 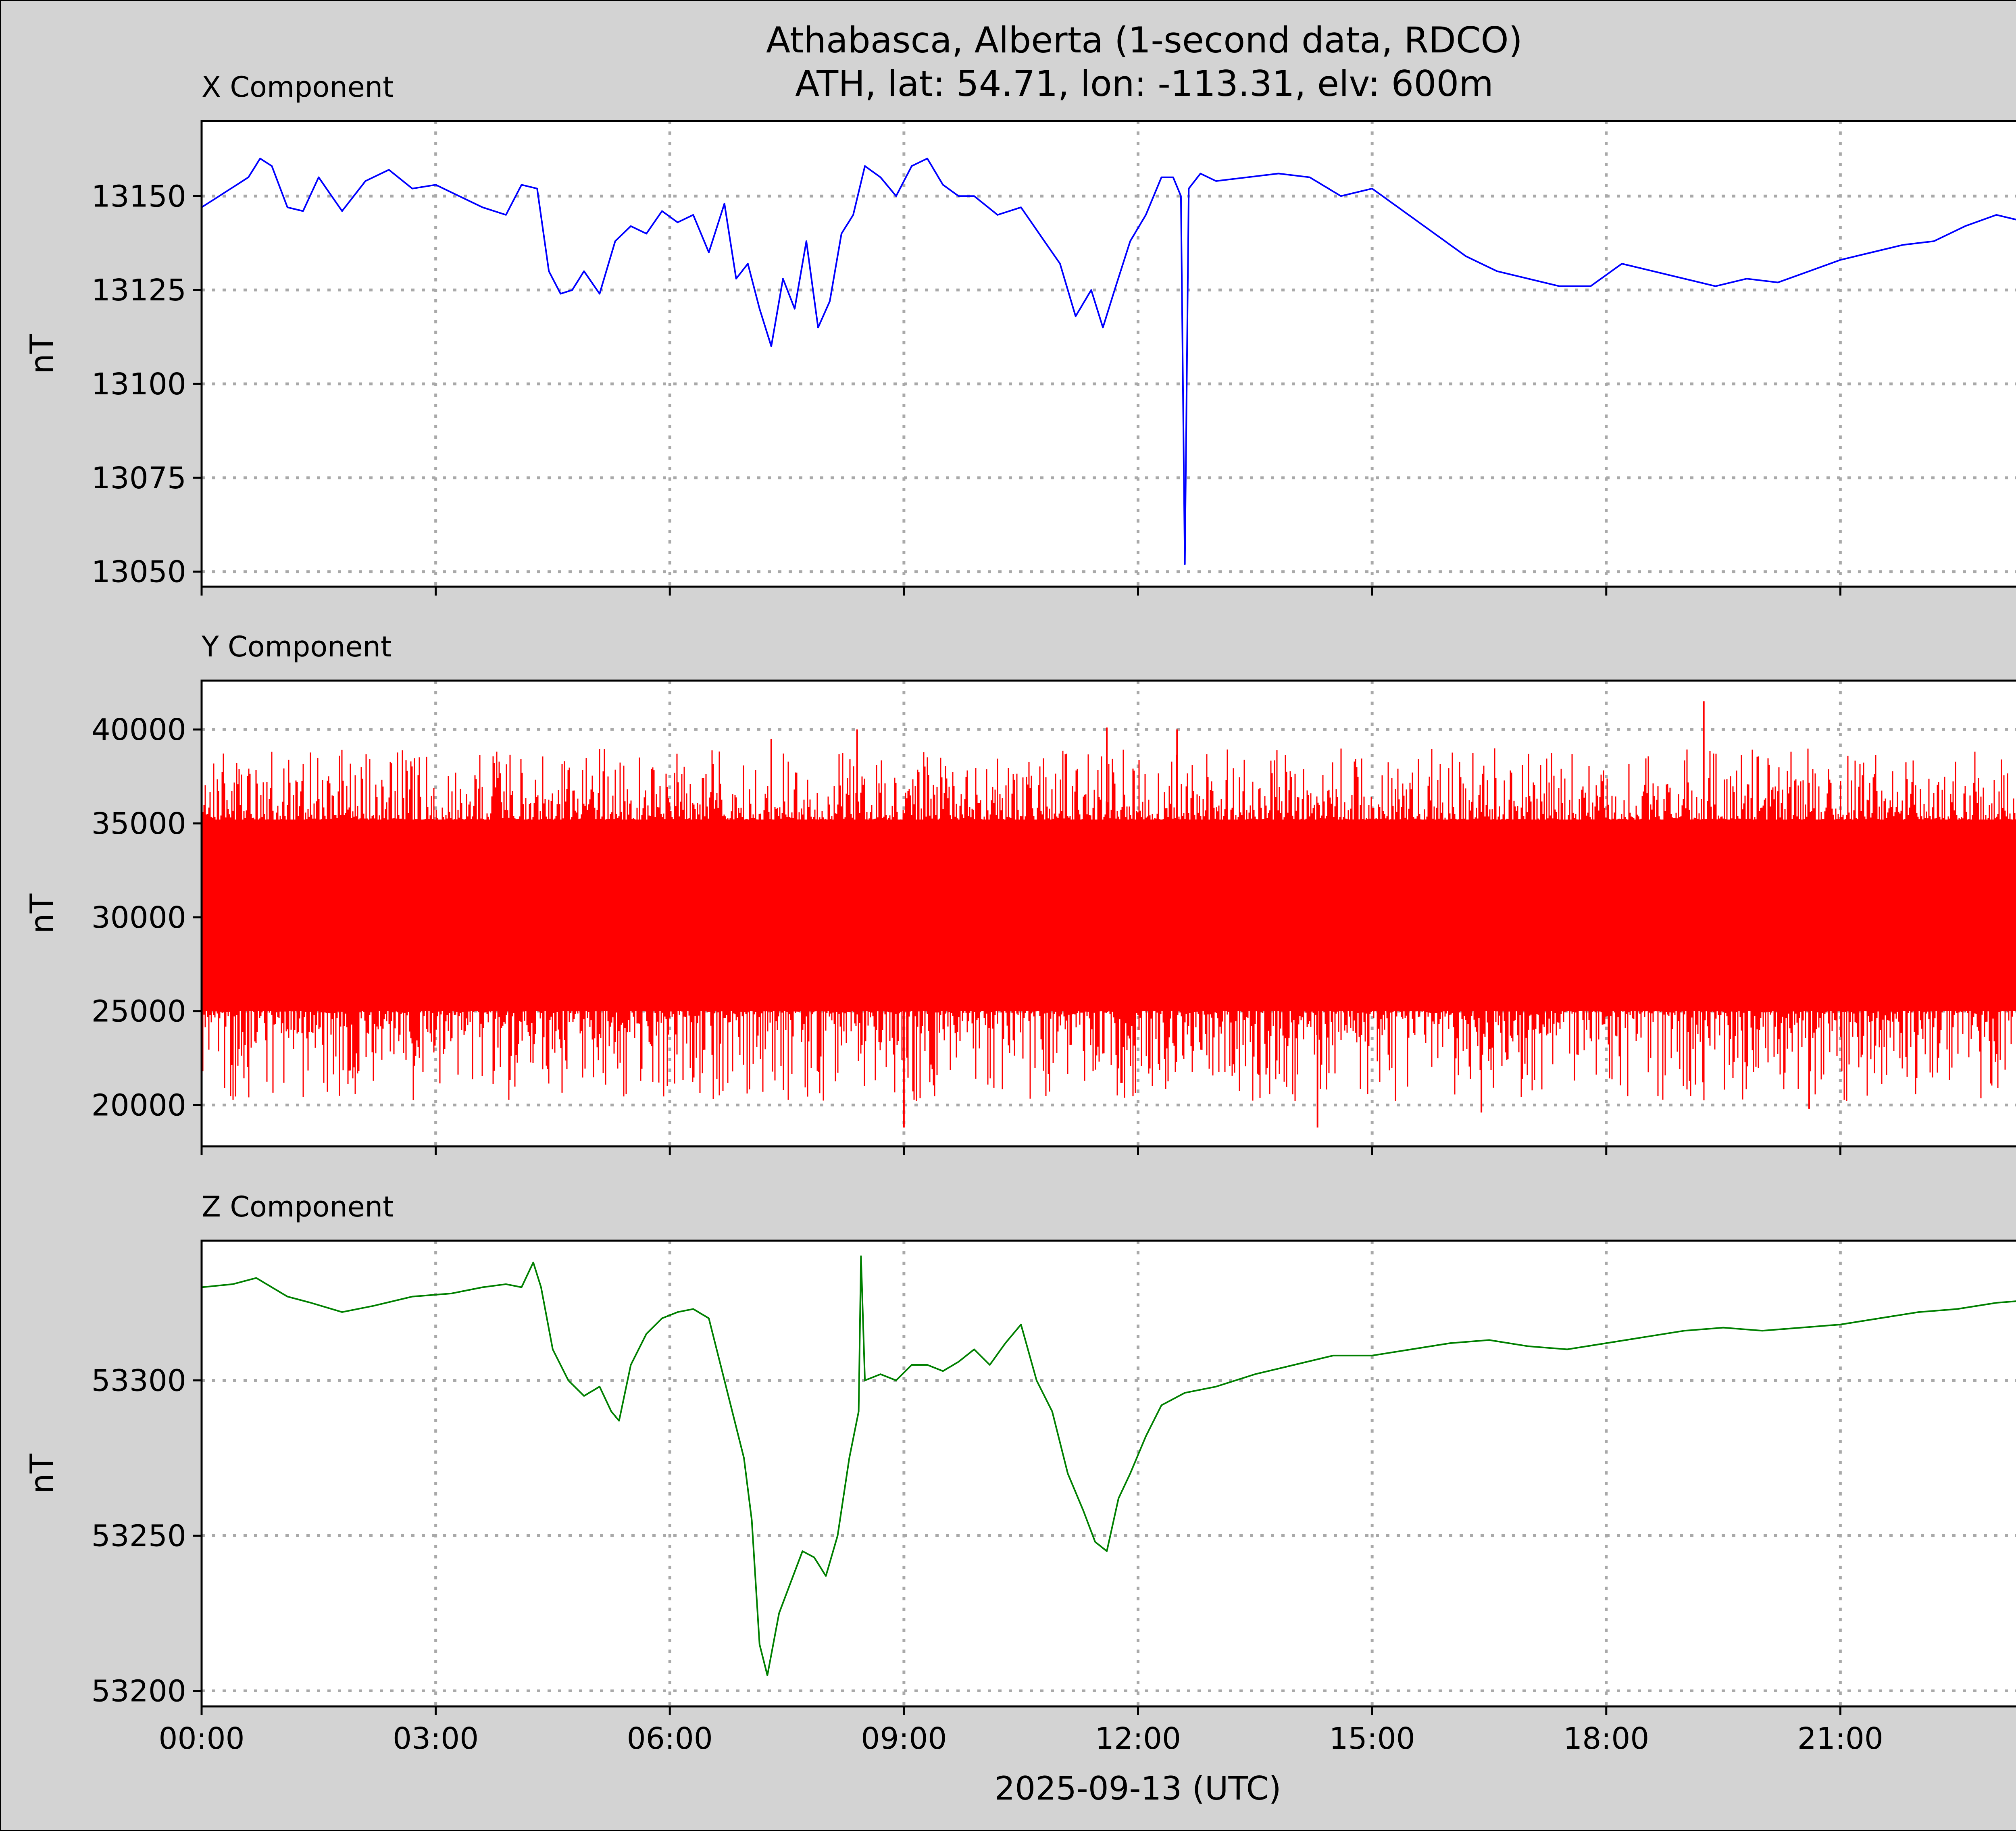 What do you see at coordinates (139, 196) in the screenshot?
I see `y-tick-label: 13150` at bounding box center [139, 196].